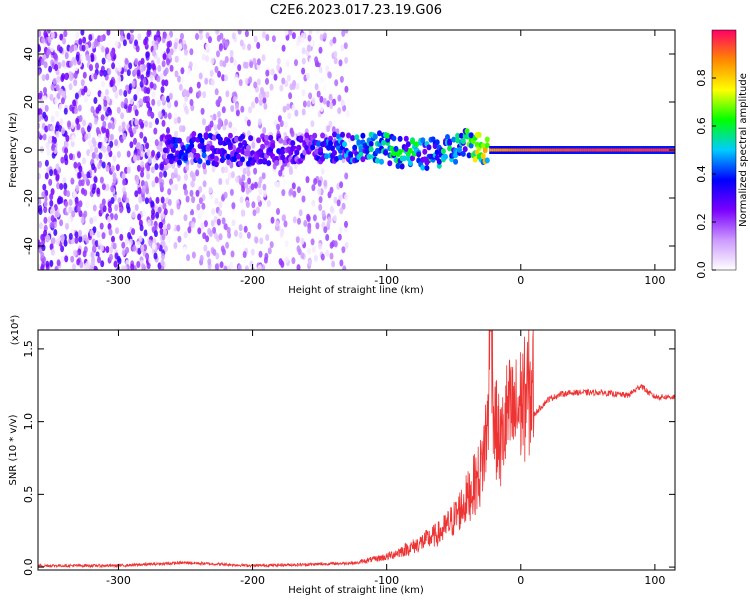  Describe the element at coordinates (701, 270) in the screenshot. I see `colorbar-tick-label: 0.0` at that location.